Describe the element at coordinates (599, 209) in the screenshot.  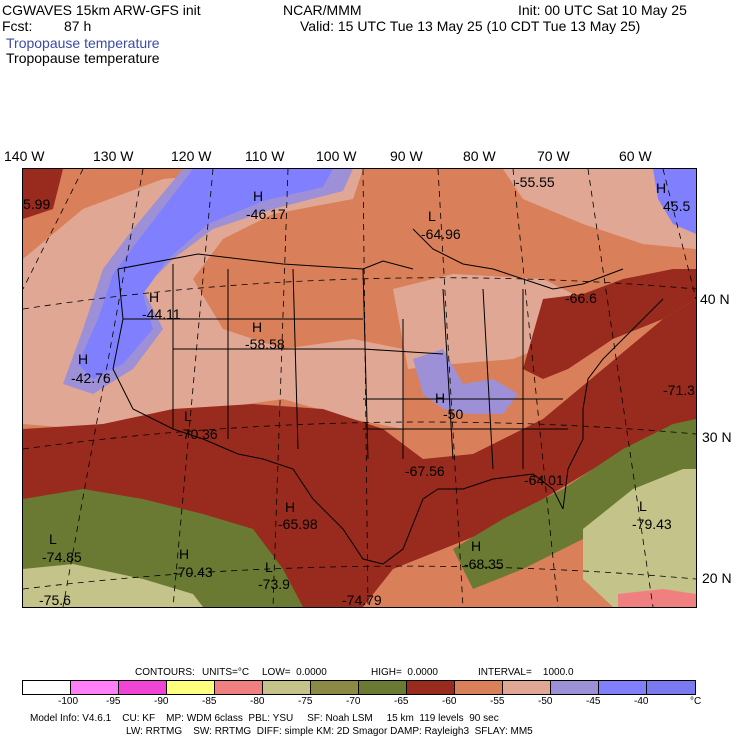
I see `band-minus55` at that location.